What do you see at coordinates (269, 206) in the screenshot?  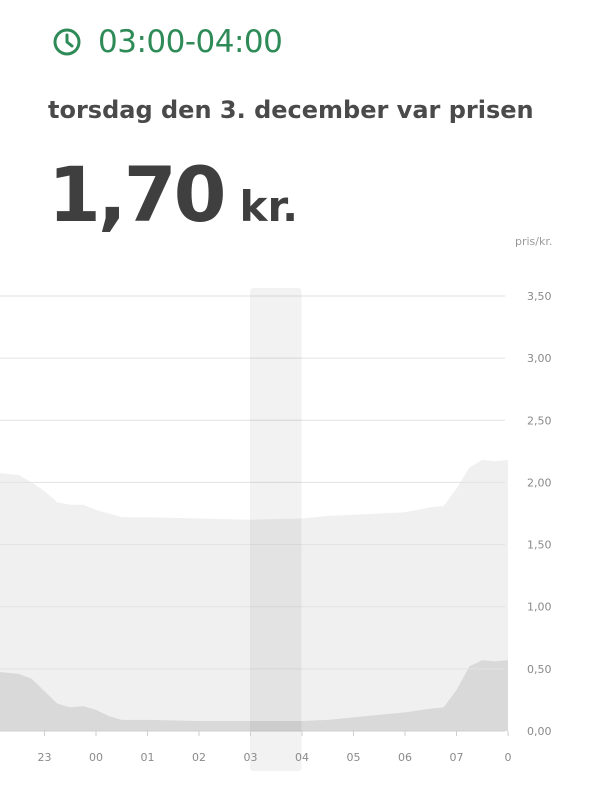 I see `price-unit: kr.` at bounding box center [269, 206].